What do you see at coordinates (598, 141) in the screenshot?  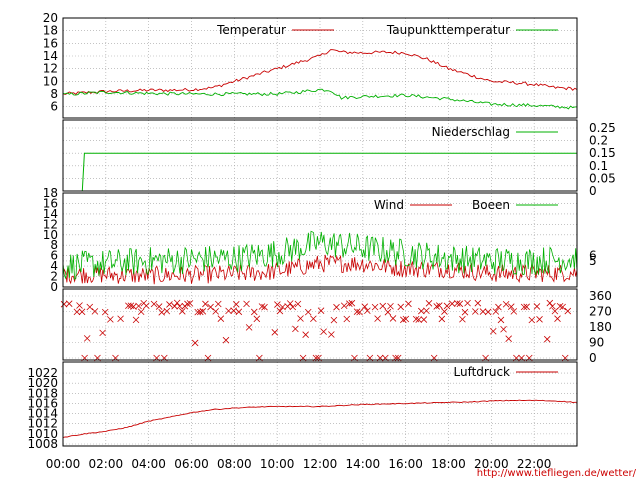 I see `precipitation-y-tick-label: 0.2` at bounding box center [598, 141].